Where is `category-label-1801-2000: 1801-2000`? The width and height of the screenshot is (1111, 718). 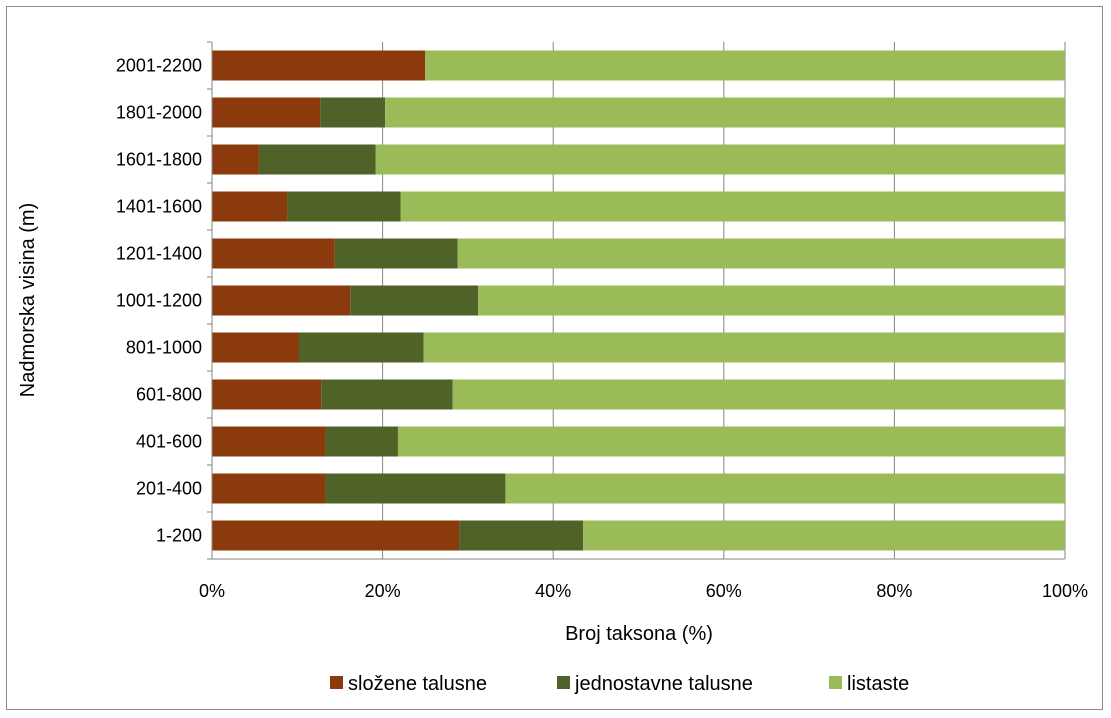
category-label-1801-2000: 1801-2000 is located at coordinates (159, 113).